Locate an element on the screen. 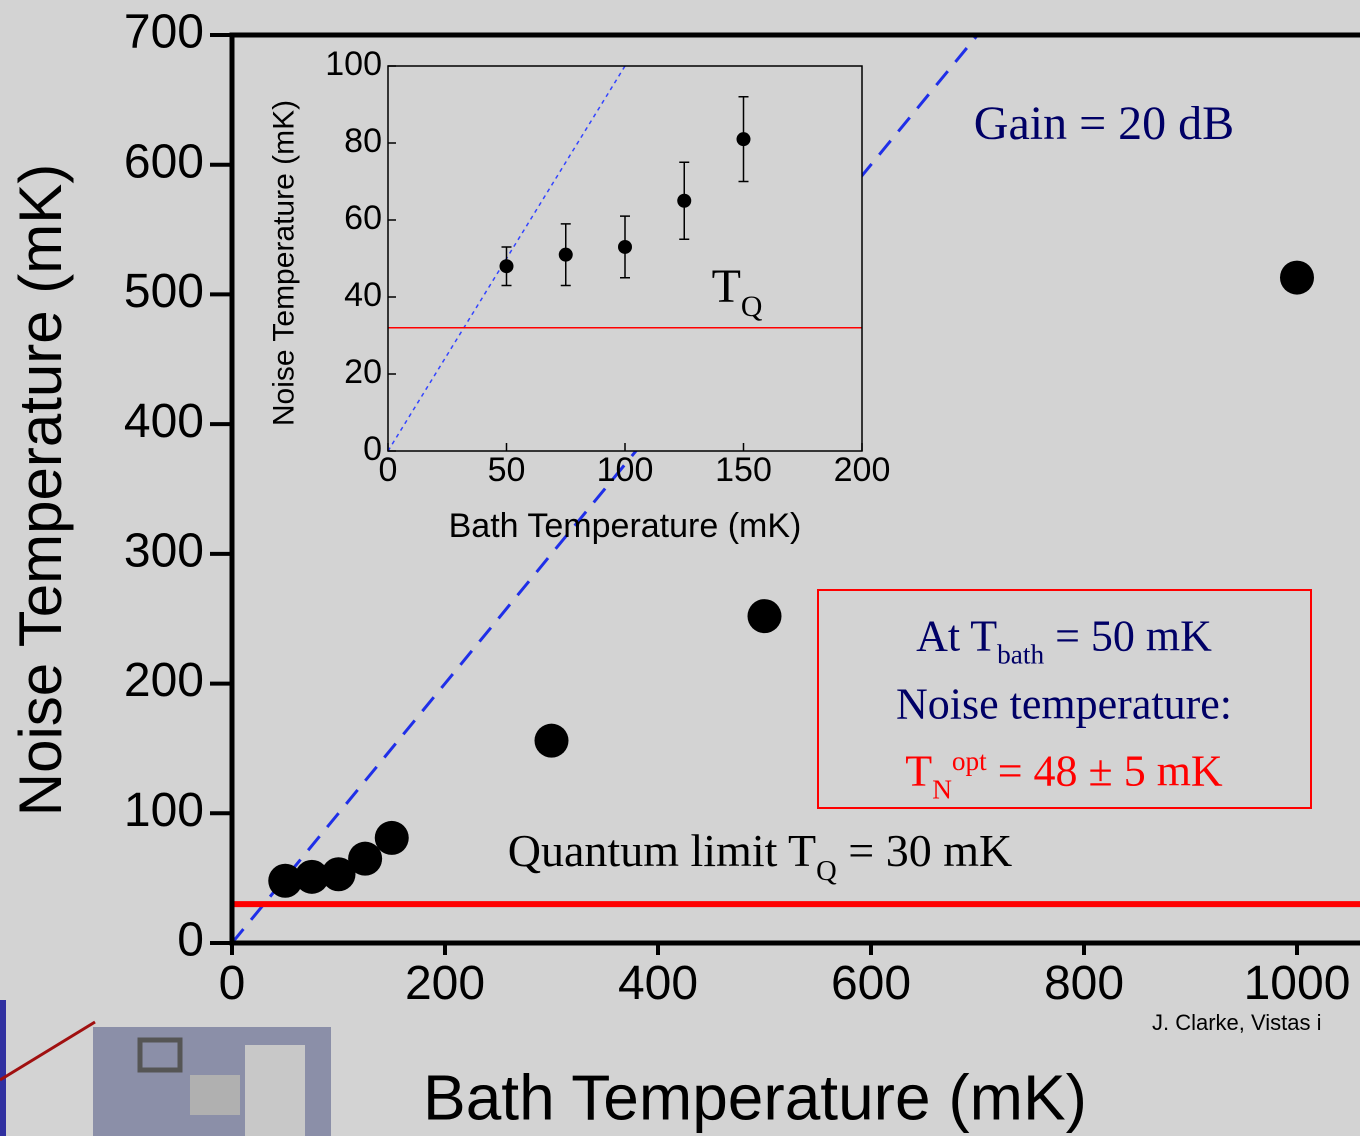  annotation-text: Quantum limit T is located at coordinates (662, 850).